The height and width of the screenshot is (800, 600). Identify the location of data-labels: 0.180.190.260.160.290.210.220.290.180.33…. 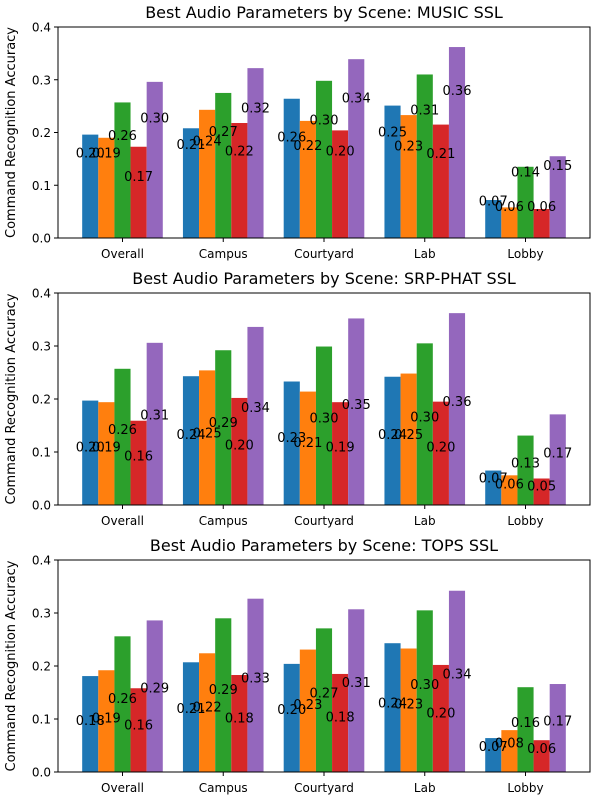
(324, 712).